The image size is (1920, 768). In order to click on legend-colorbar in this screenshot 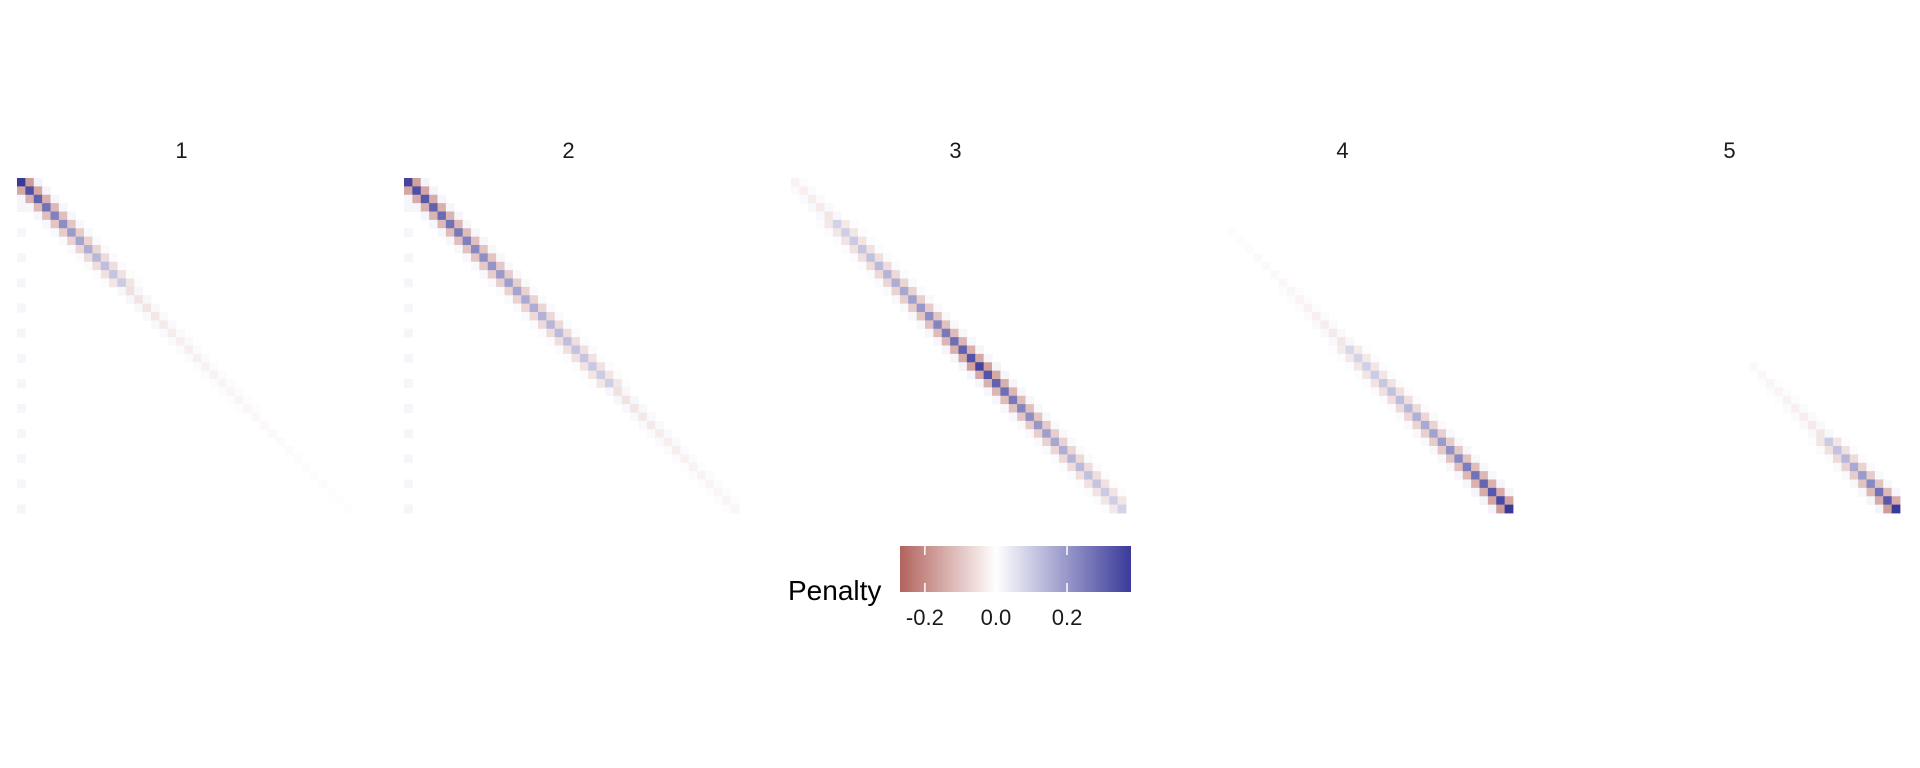, I will do `click(1015, 569)`.